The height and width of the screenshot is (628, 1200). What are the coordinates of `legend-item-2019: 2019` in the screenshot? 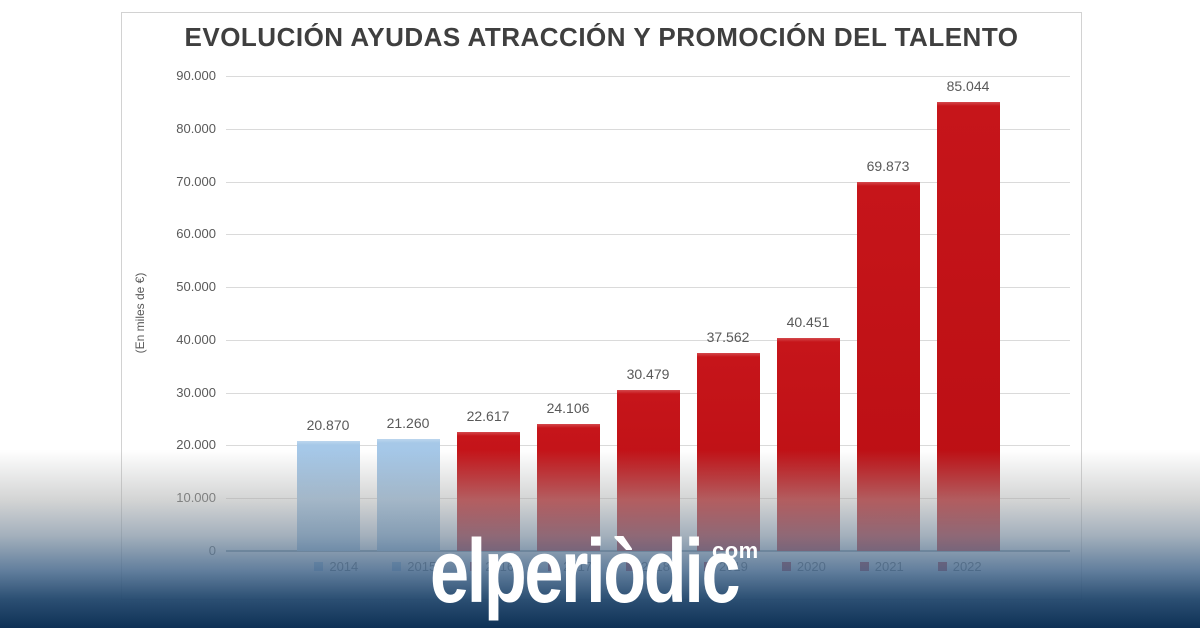 It's located at (725, 566).